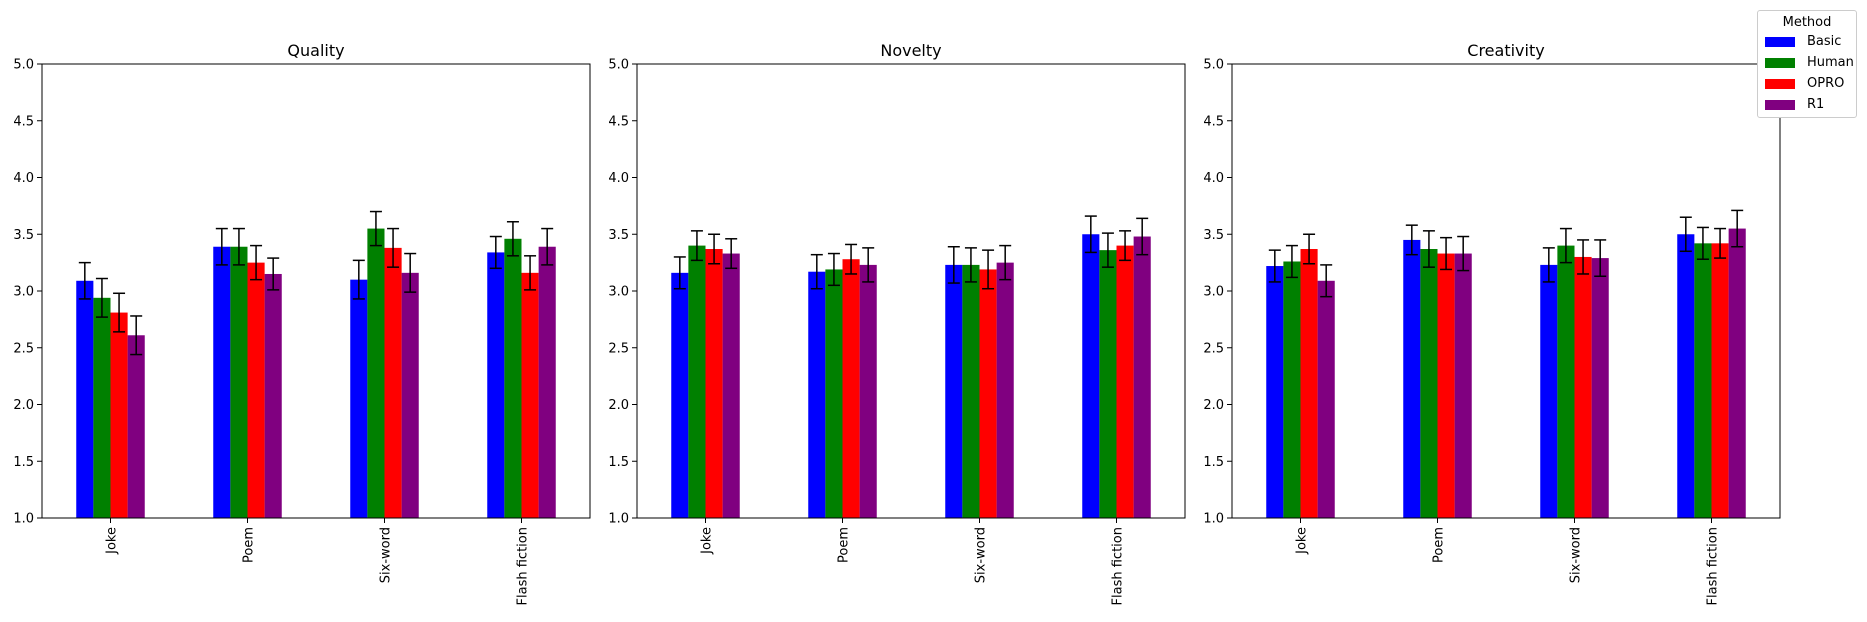  I want to click on bar-creativity-flash-fiction-opro, so click(1720, 380).